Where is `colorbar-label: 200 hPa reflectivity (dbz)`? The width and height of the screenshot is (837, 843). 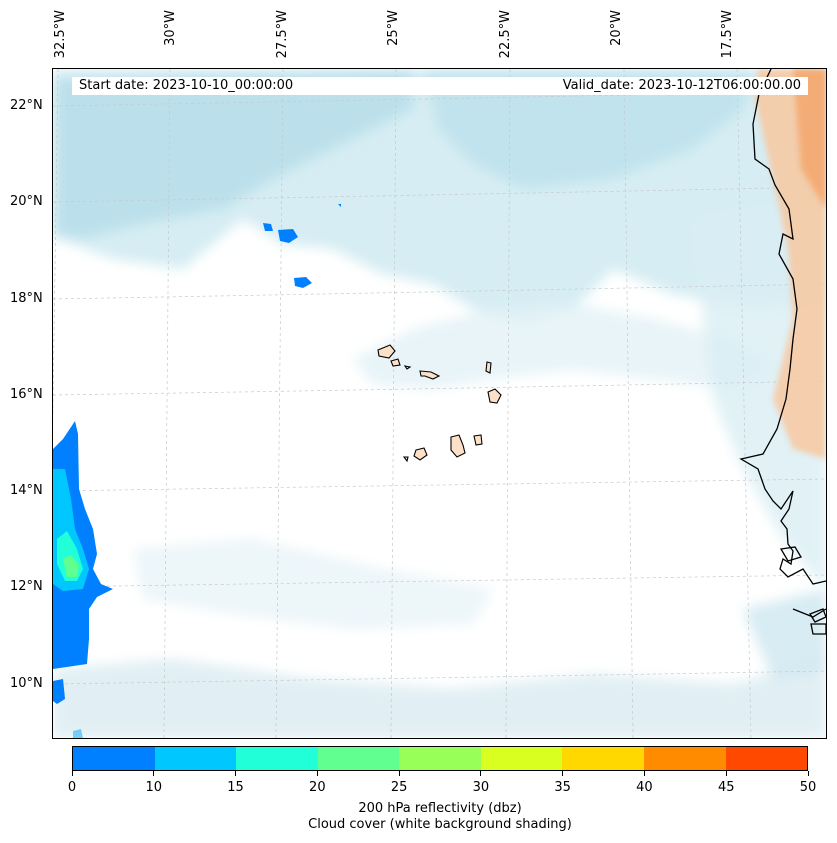
colorbar-label: 200 hPa reflectivity (dbz) is located at coordinates (440, 808).